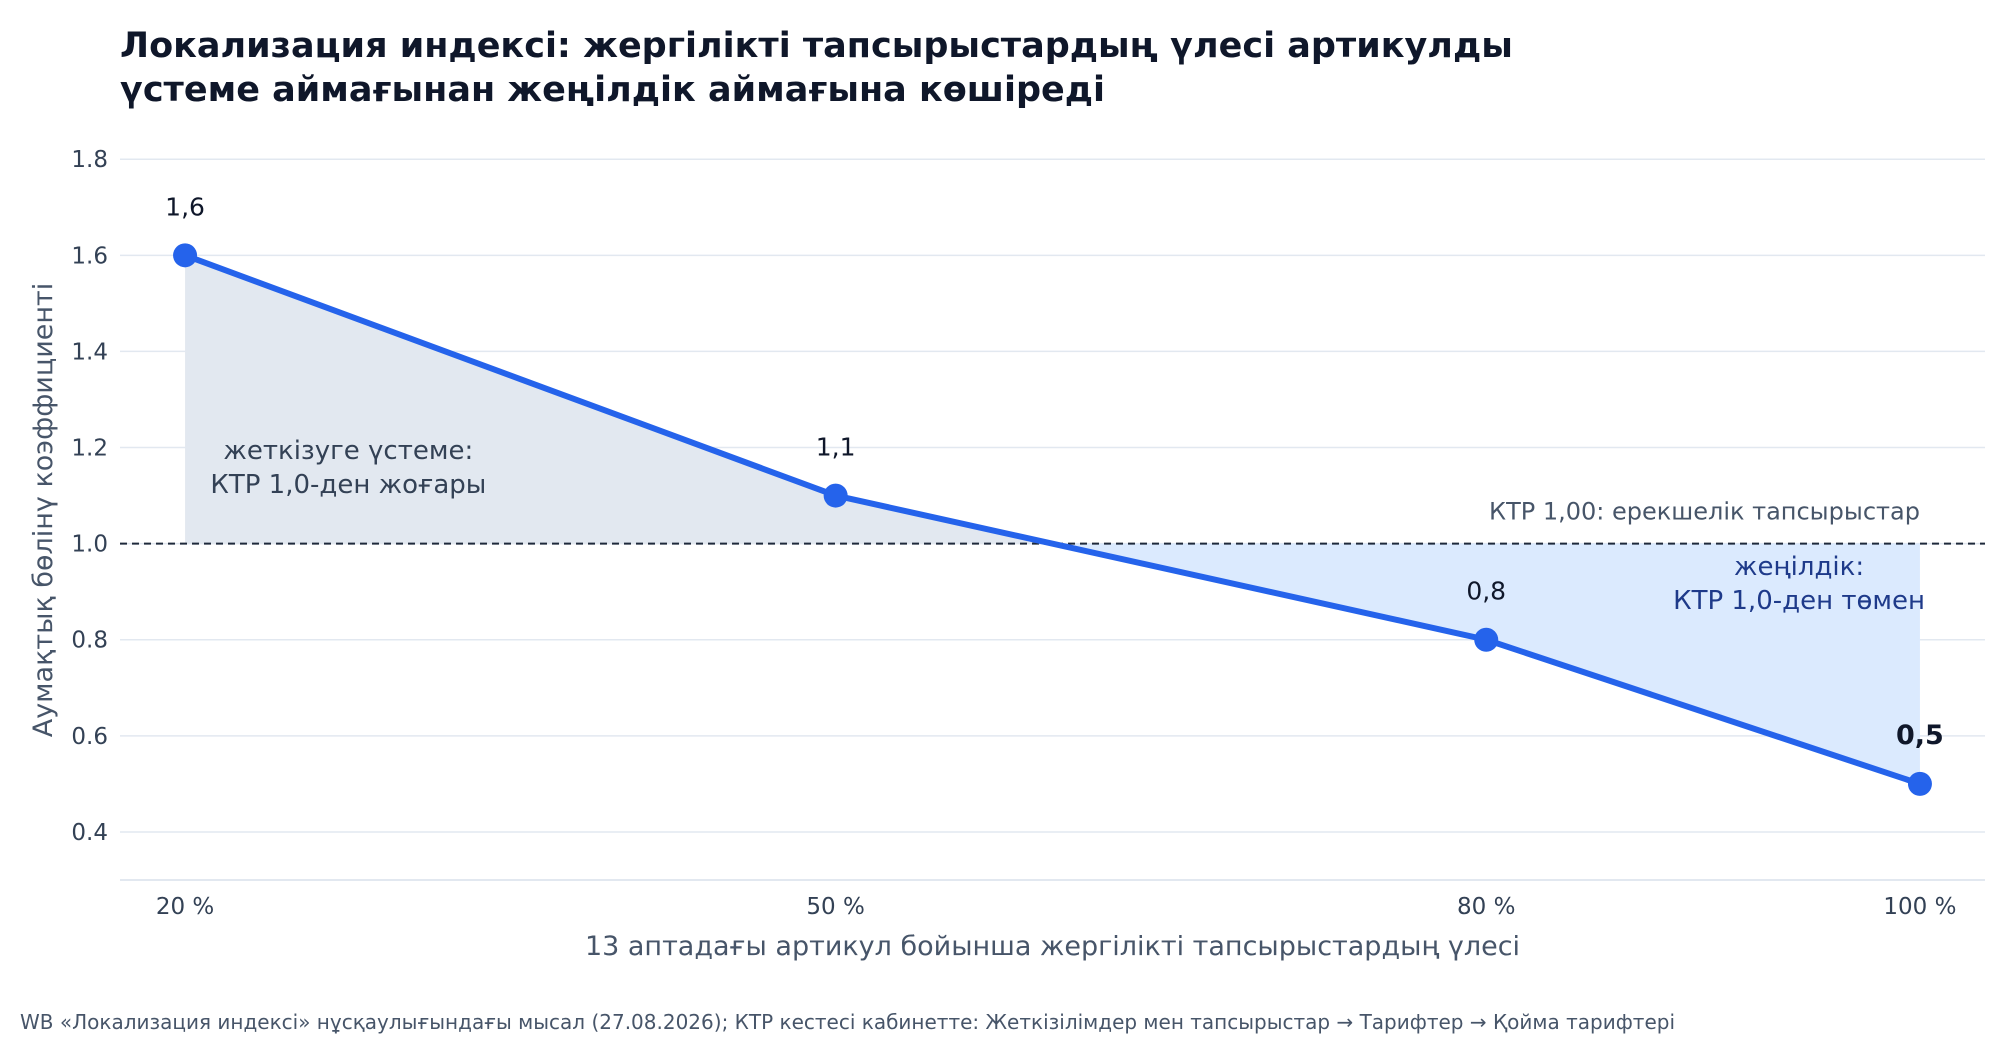 The height and width of the screenshot is (1040, 2000). I want to click on annotation-above-line: жеткізуге үстеме:, so click(348, 451).